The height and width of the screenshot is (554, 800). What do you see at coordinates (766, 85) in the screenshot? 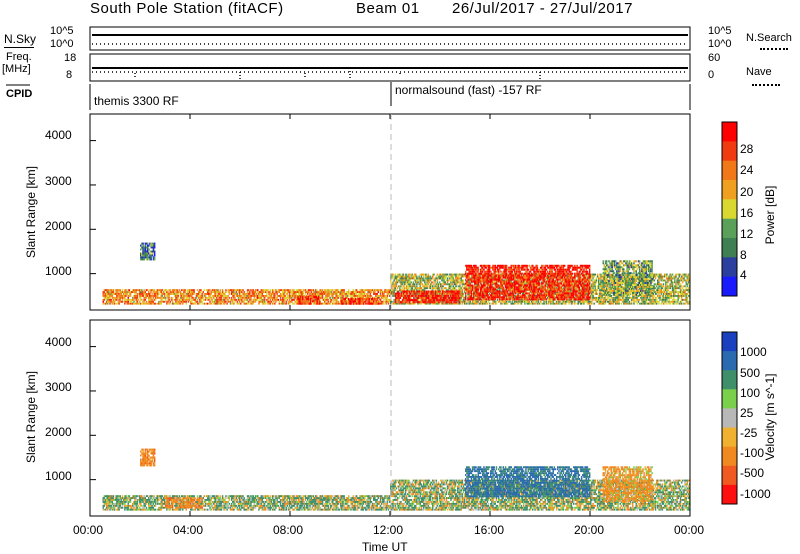
I see `nave-legend-line` at bounding box center [766, 85].